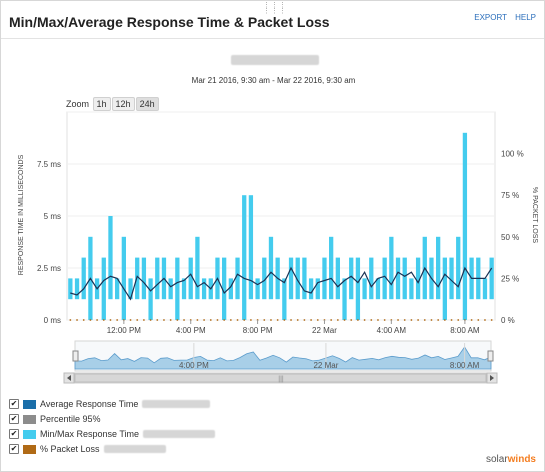 This screenshot has height=472, width=545. I want to click on y-axis-ticks: 0 ms 2.5 ms 5 ms 7.5 ms, so click(49, 242).